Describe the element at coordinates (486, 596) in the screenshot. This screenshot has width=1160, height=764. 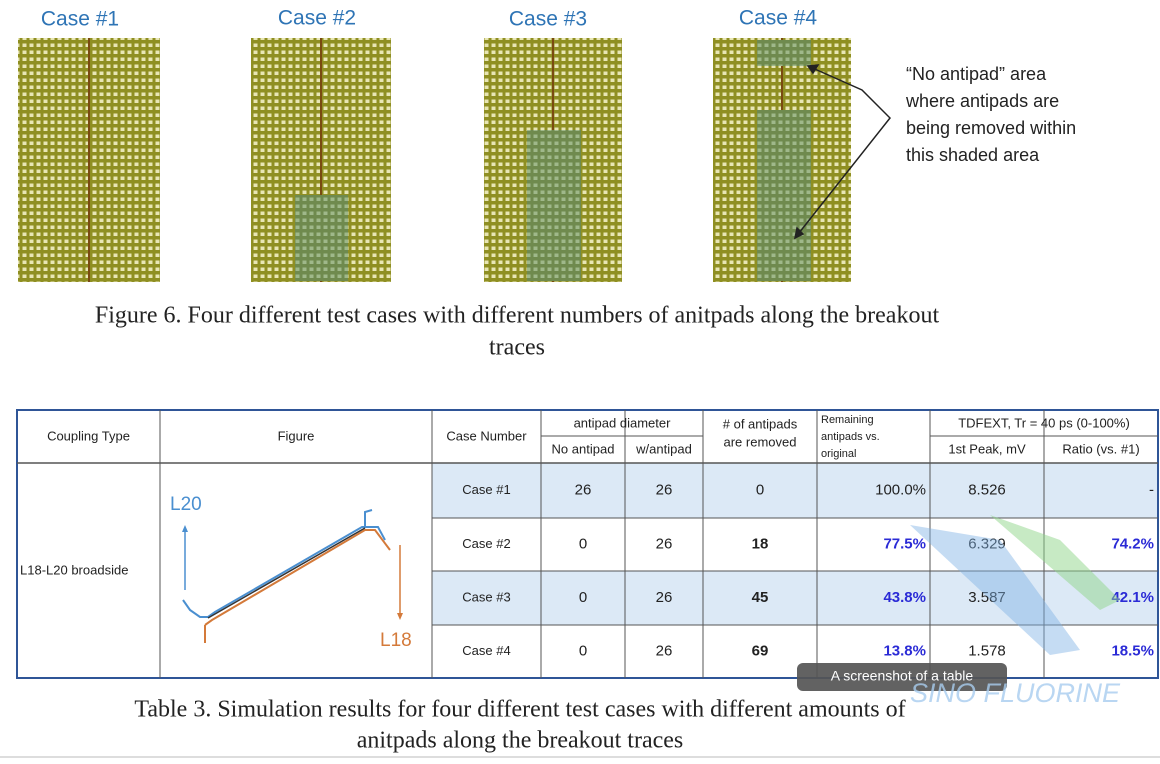
I see `table-cell: Case #3` at that location.